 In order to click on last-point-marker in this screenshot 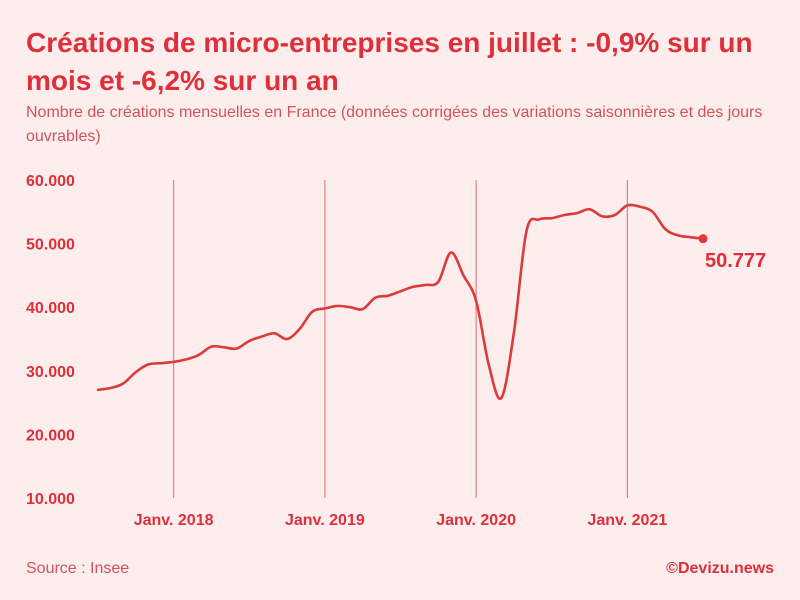, I will do `click(703, 239)`.